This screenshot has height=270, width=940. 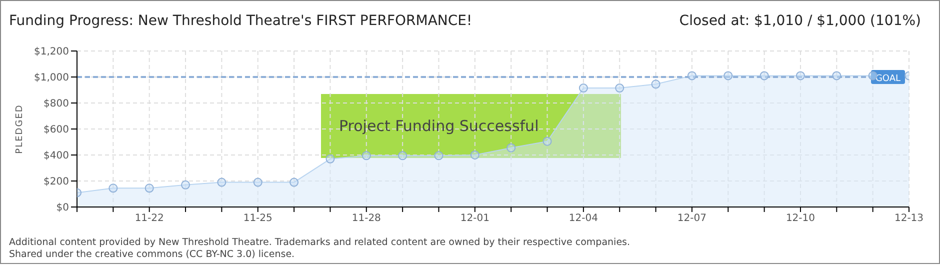 What do you see at coordinates (149, 218) in the screenshot?
I see `x-tick-label: 11-22` at bounding box center [149, 218].